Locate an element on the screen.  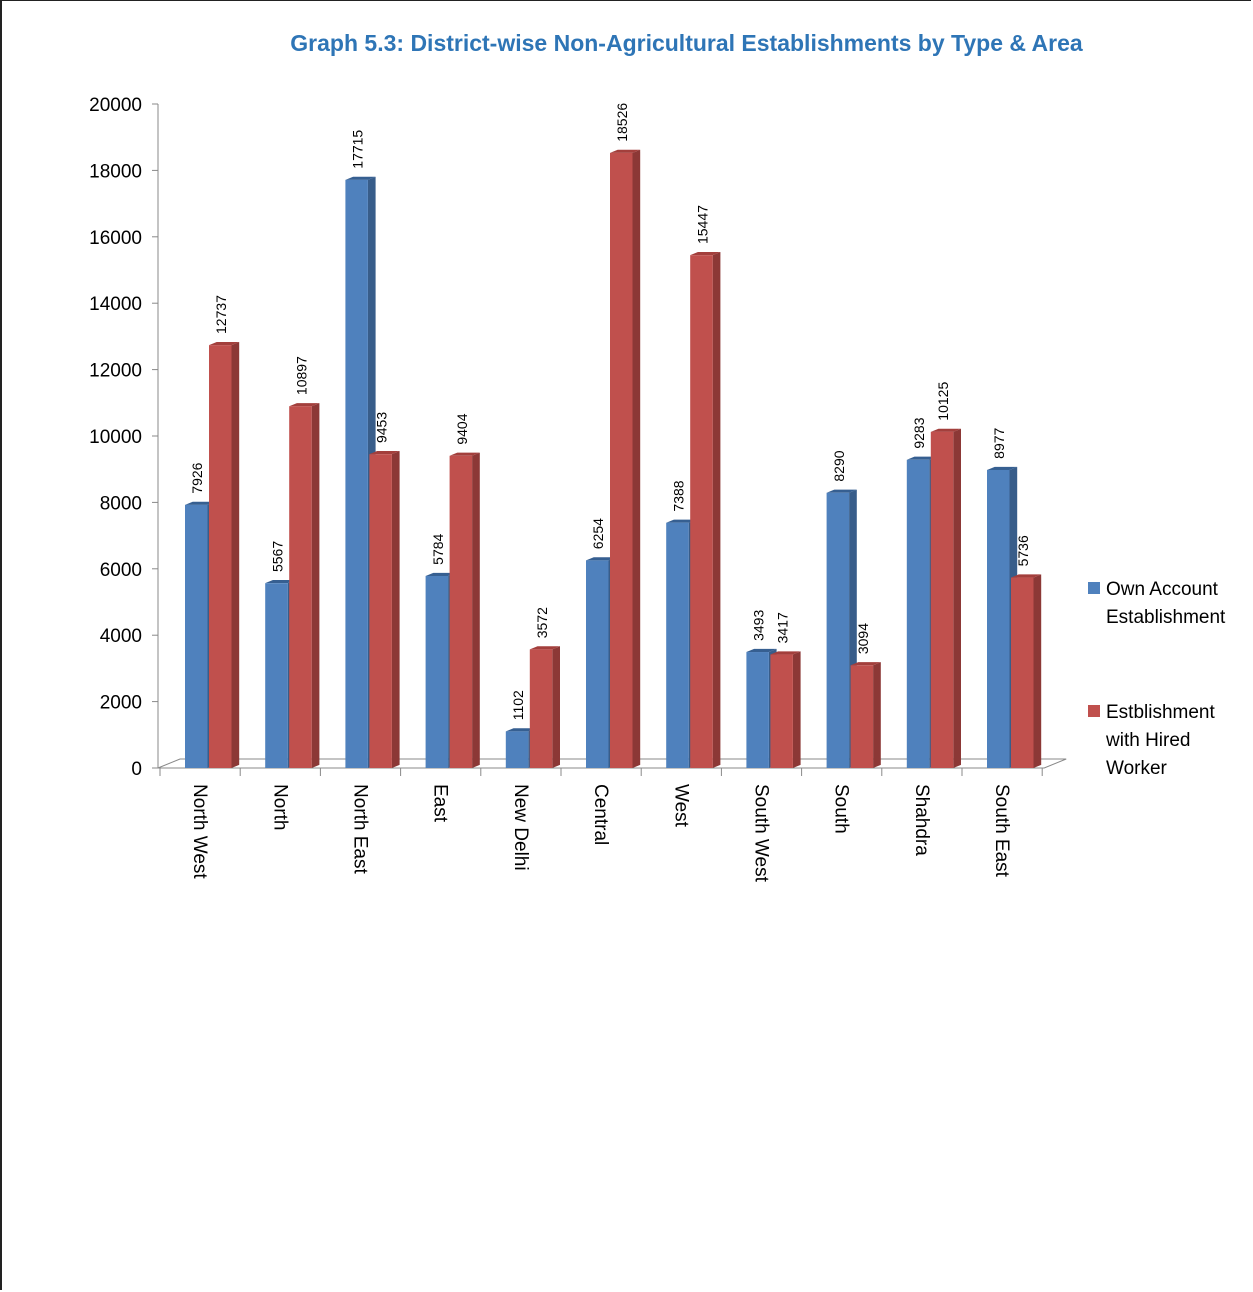
y-tick-label: 0 is located at coordinates (136, 769).